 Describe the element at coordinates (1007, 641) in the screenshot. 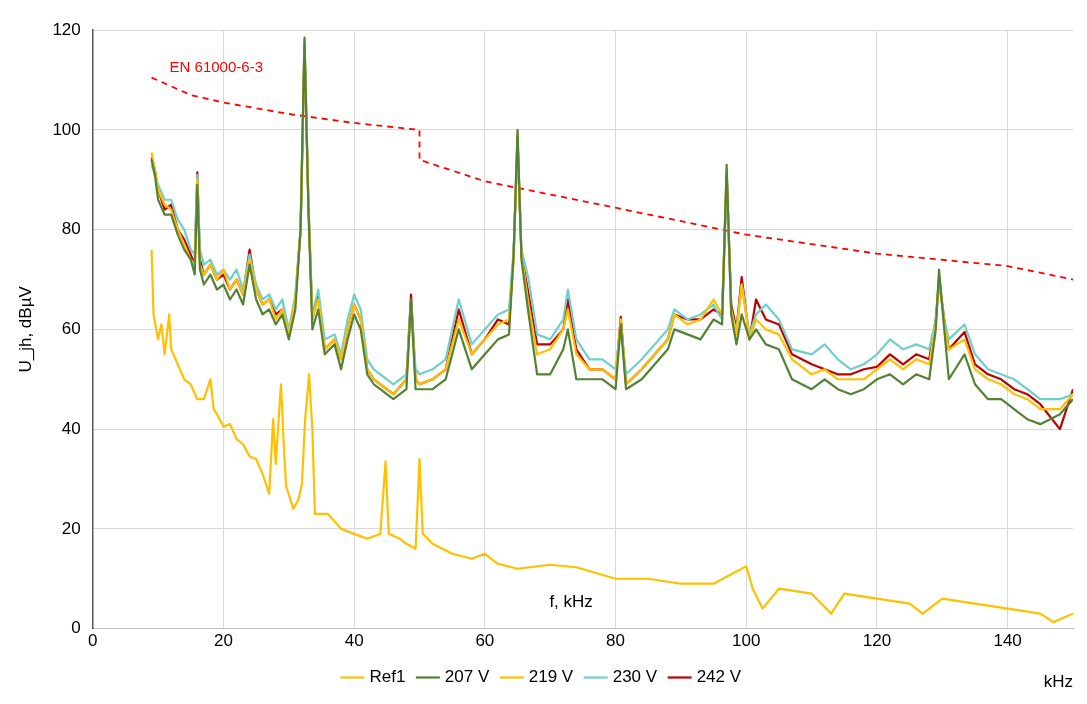

I see `x-tick-label: 140` at that location.